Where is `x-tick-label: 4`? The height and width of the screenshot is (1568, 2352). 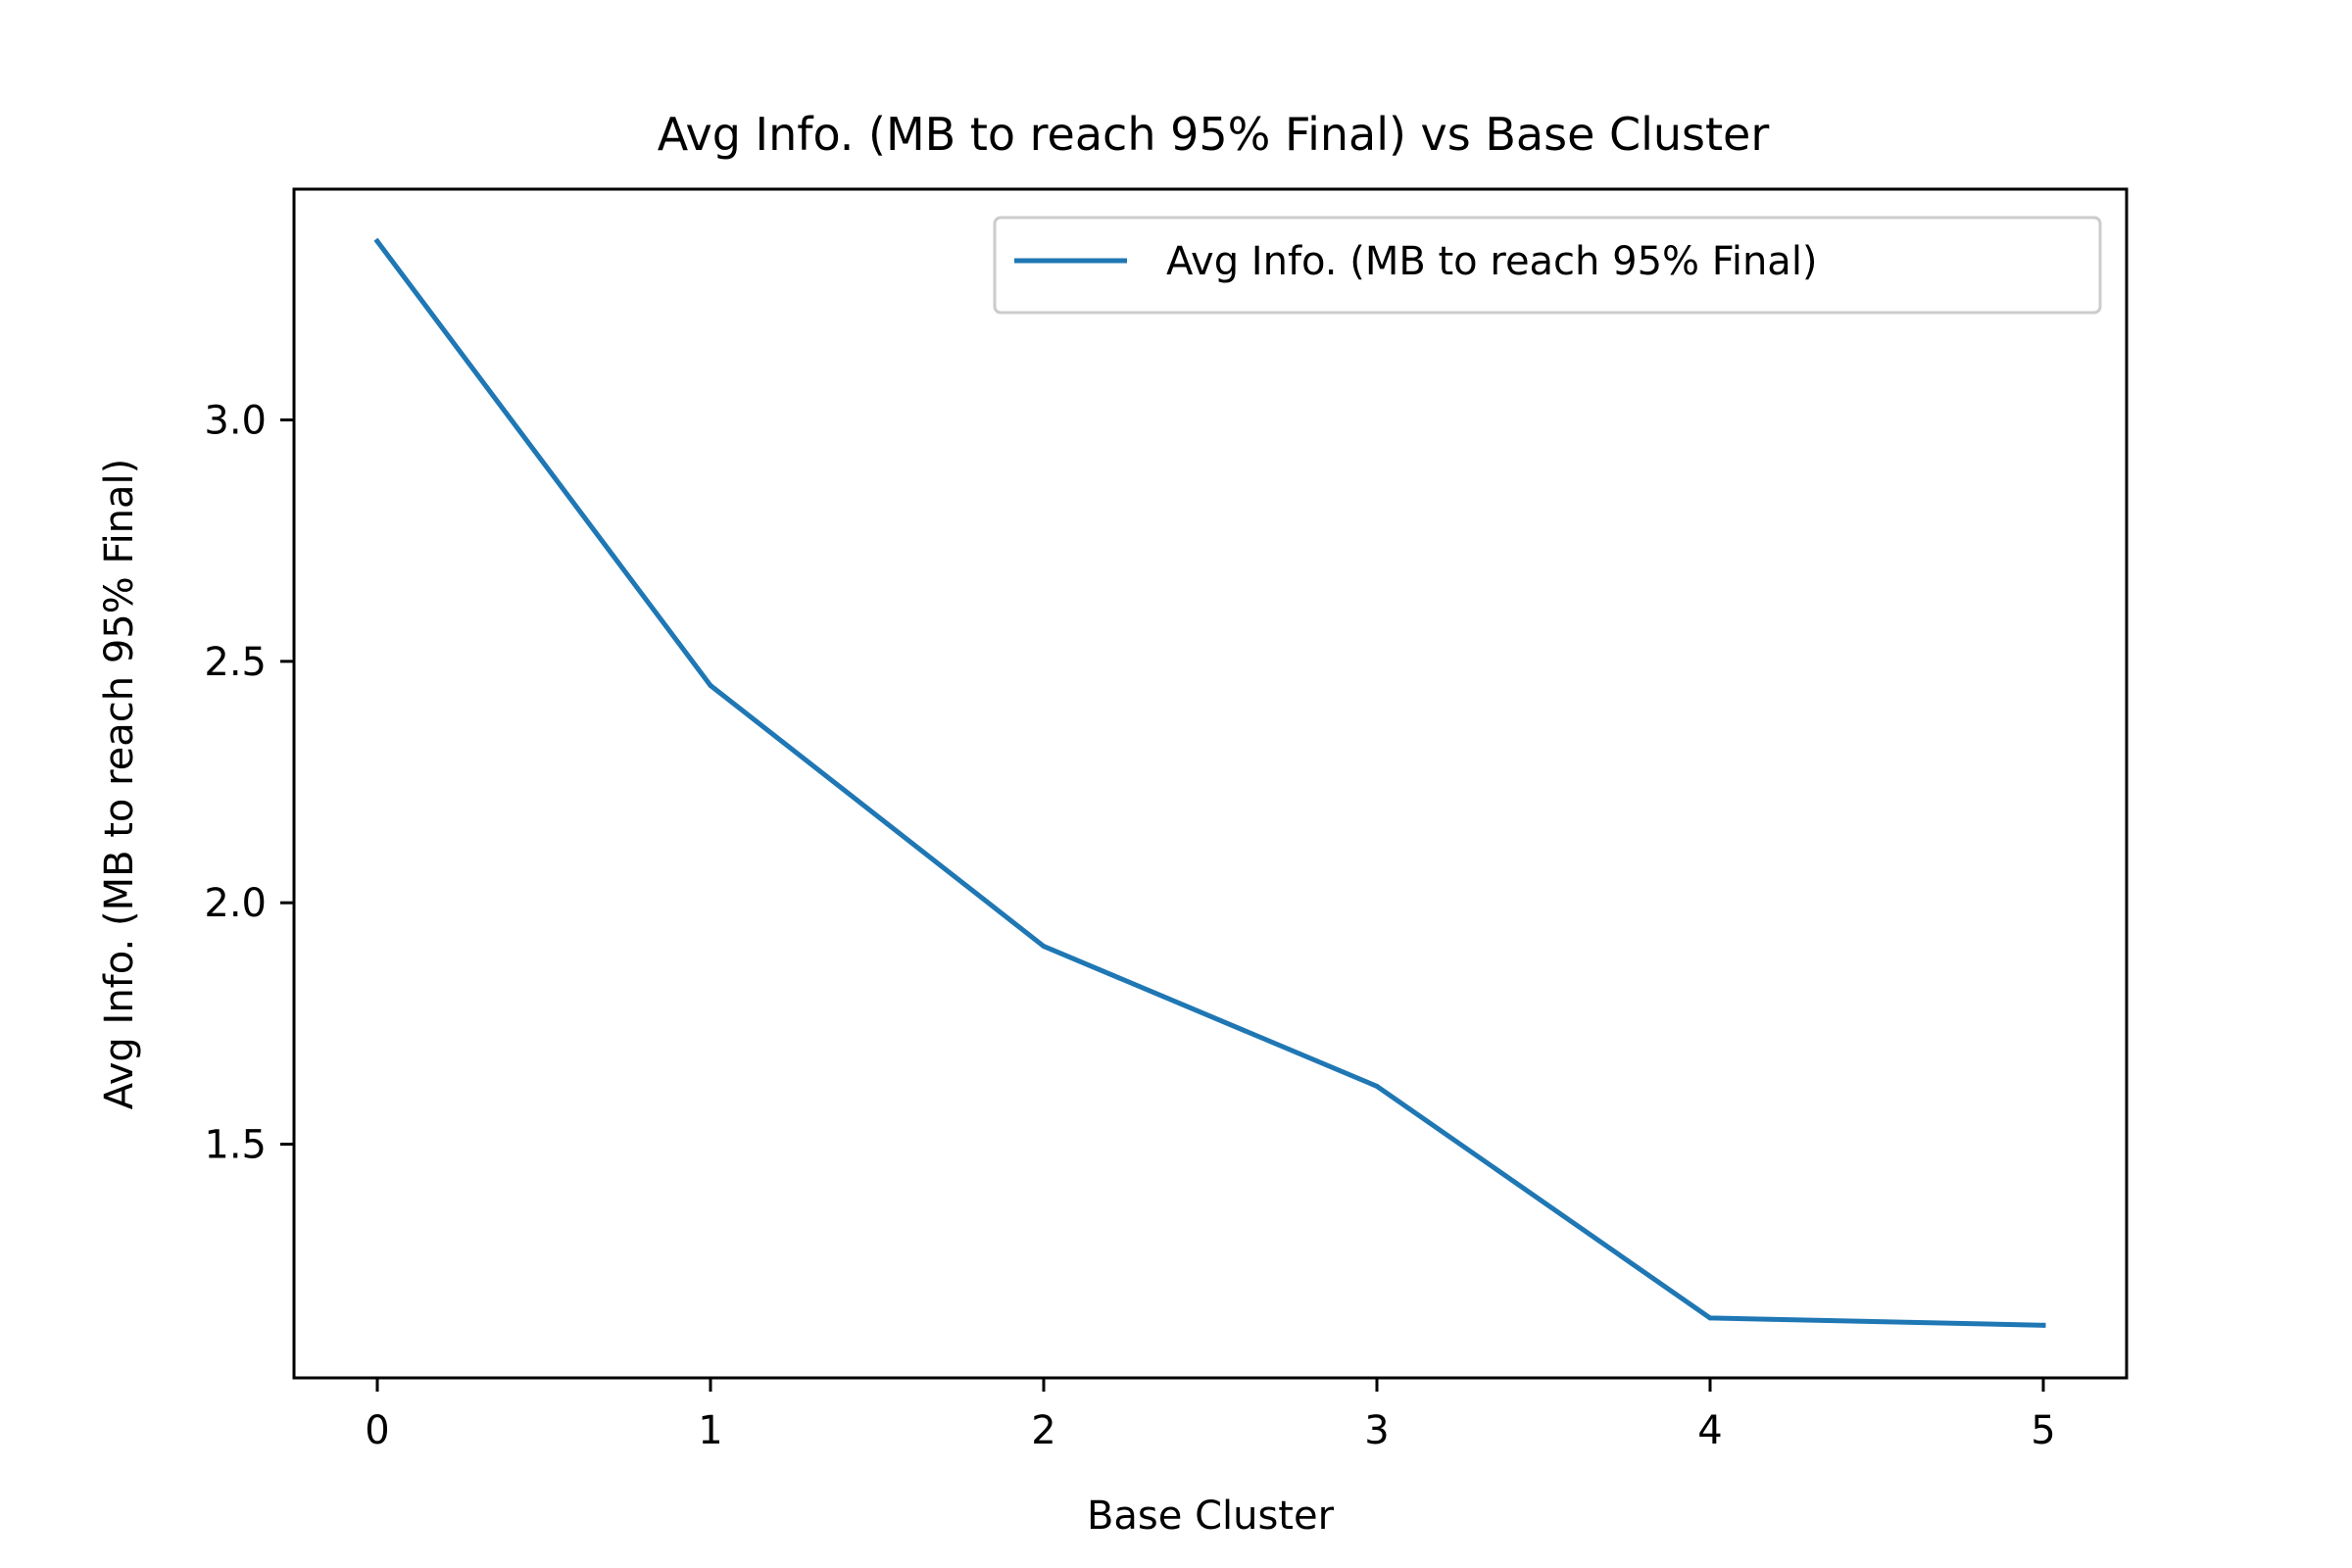 x-tick-label: 4 is located at coordinates (1709, 1430).